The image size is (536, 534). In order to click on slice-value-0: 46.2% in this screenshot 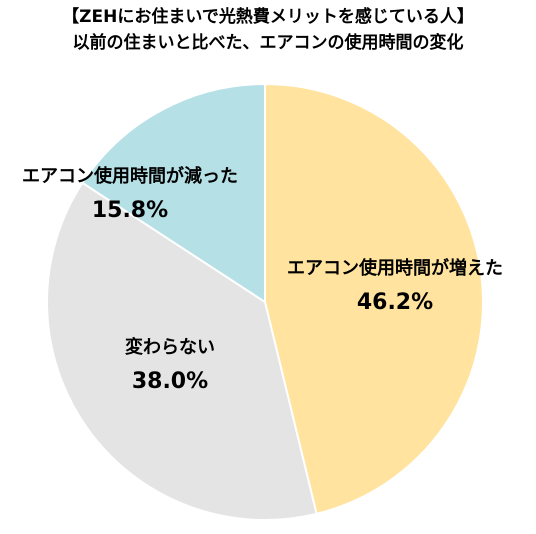, I will do `click(395, 302)`.